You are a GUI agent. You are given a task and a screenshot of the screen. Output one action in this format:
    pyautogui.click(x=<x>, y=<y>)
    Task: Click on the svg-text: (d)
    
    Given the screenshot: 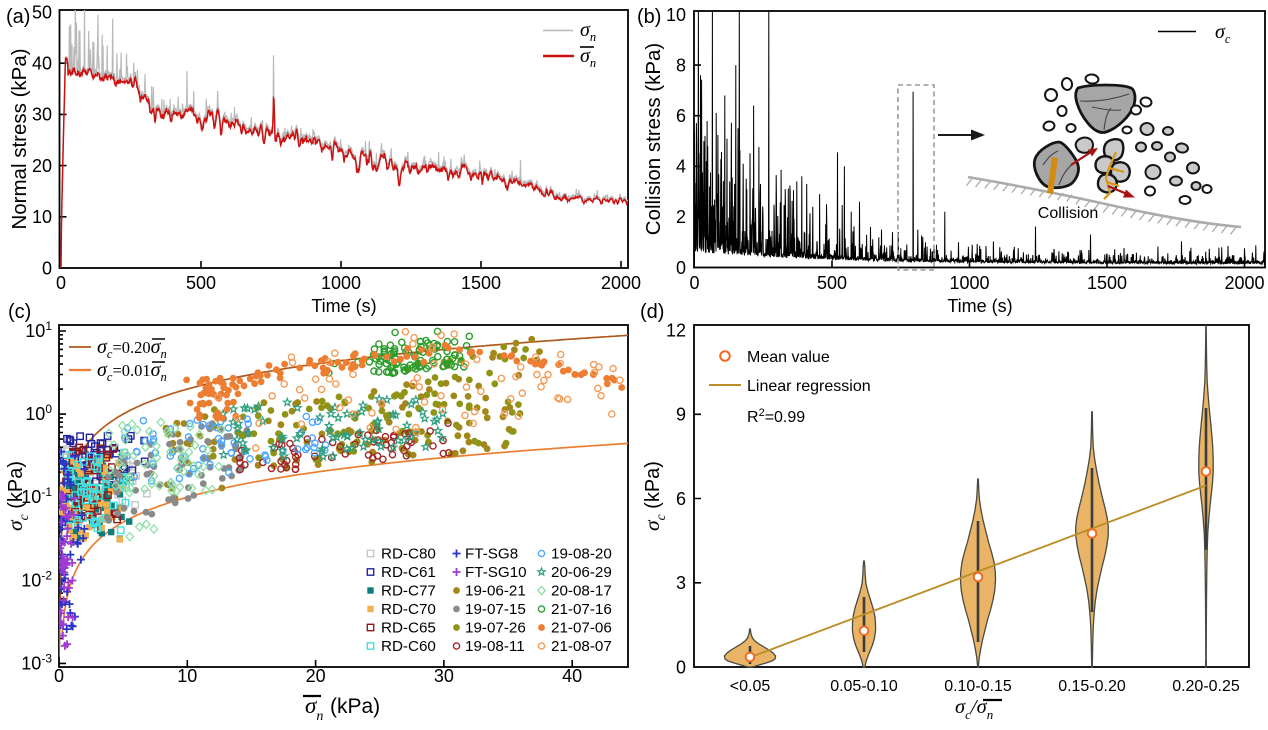 What is the action you would take?
    pyautogui.click(x=652, y=312)
    